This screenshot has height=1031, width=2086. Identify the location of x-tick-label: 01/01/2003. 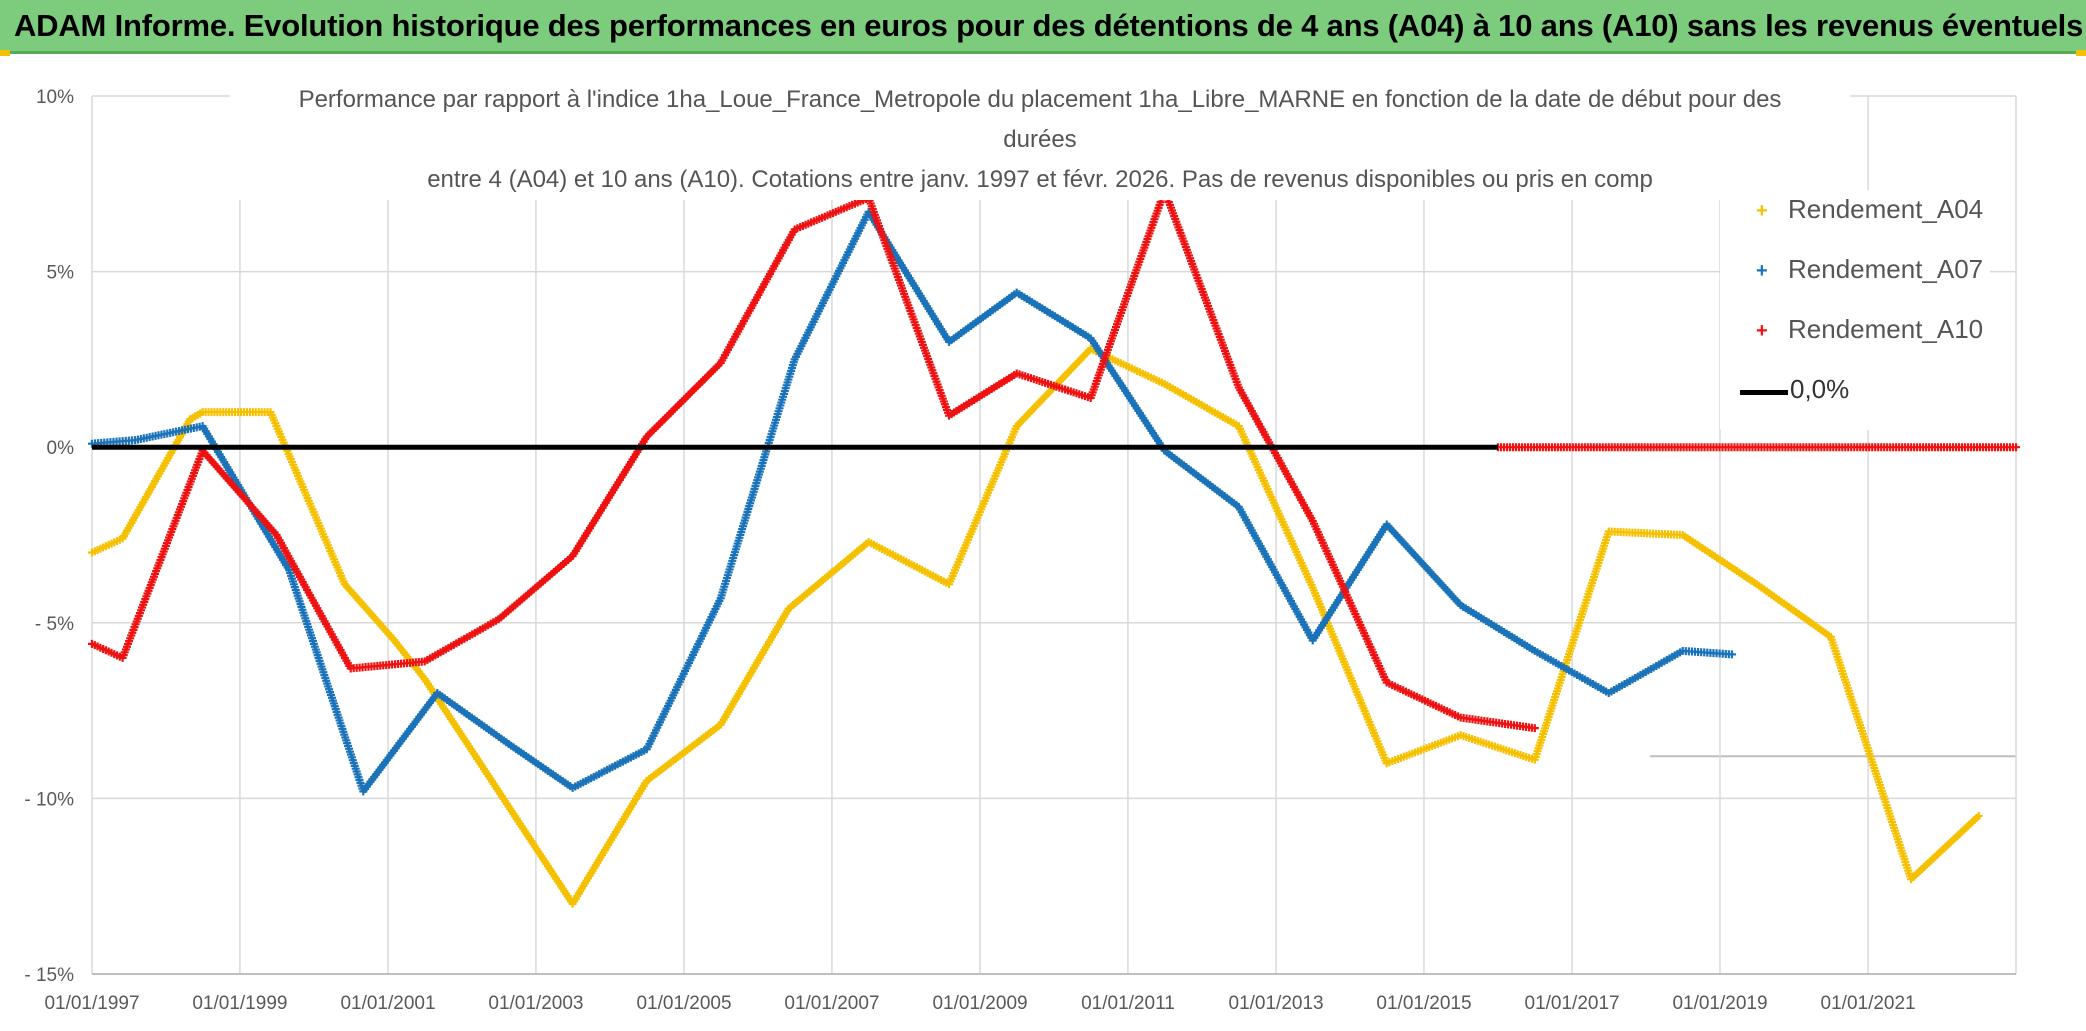
(535, 1003).